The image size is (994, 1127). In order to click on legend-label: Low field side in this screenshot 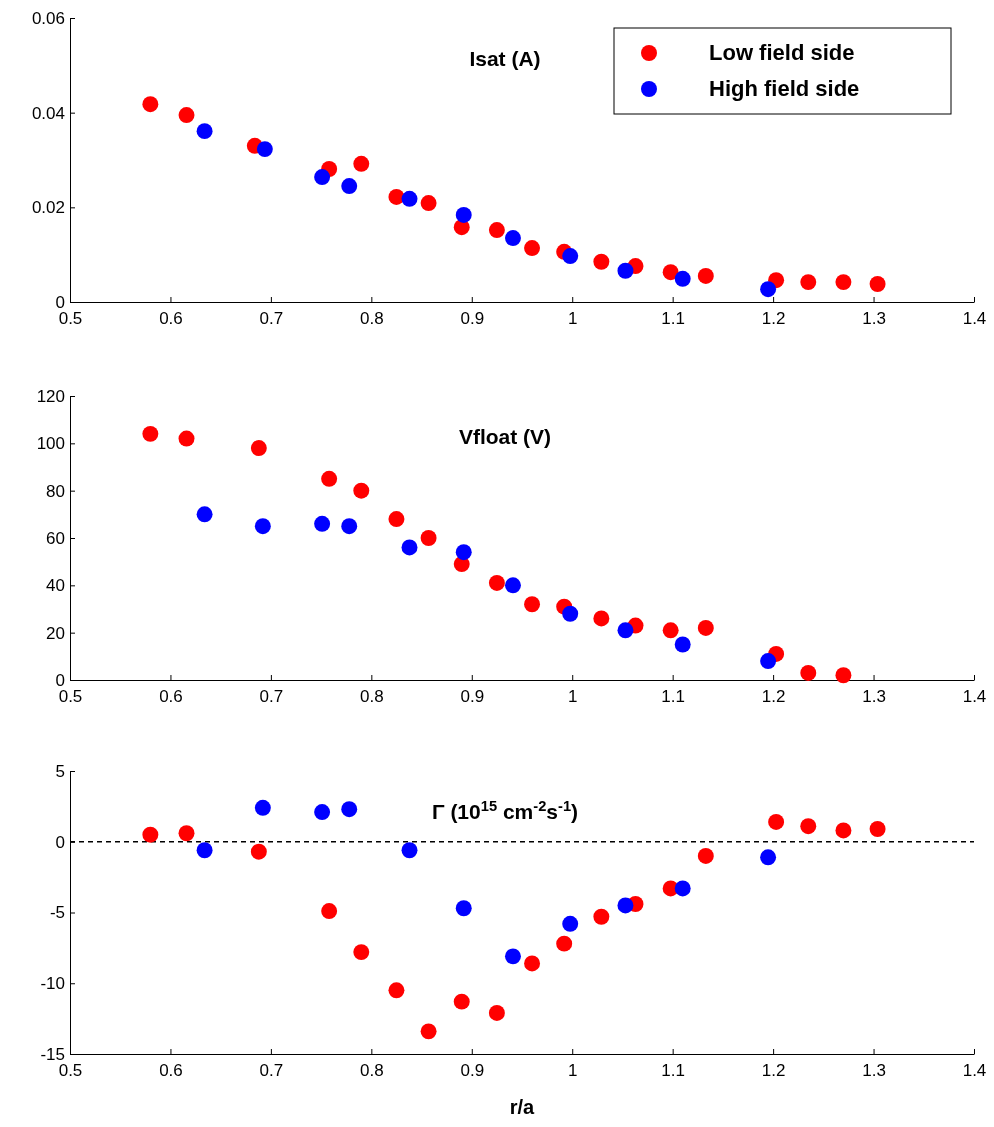, I will do `click(782, 52)`.